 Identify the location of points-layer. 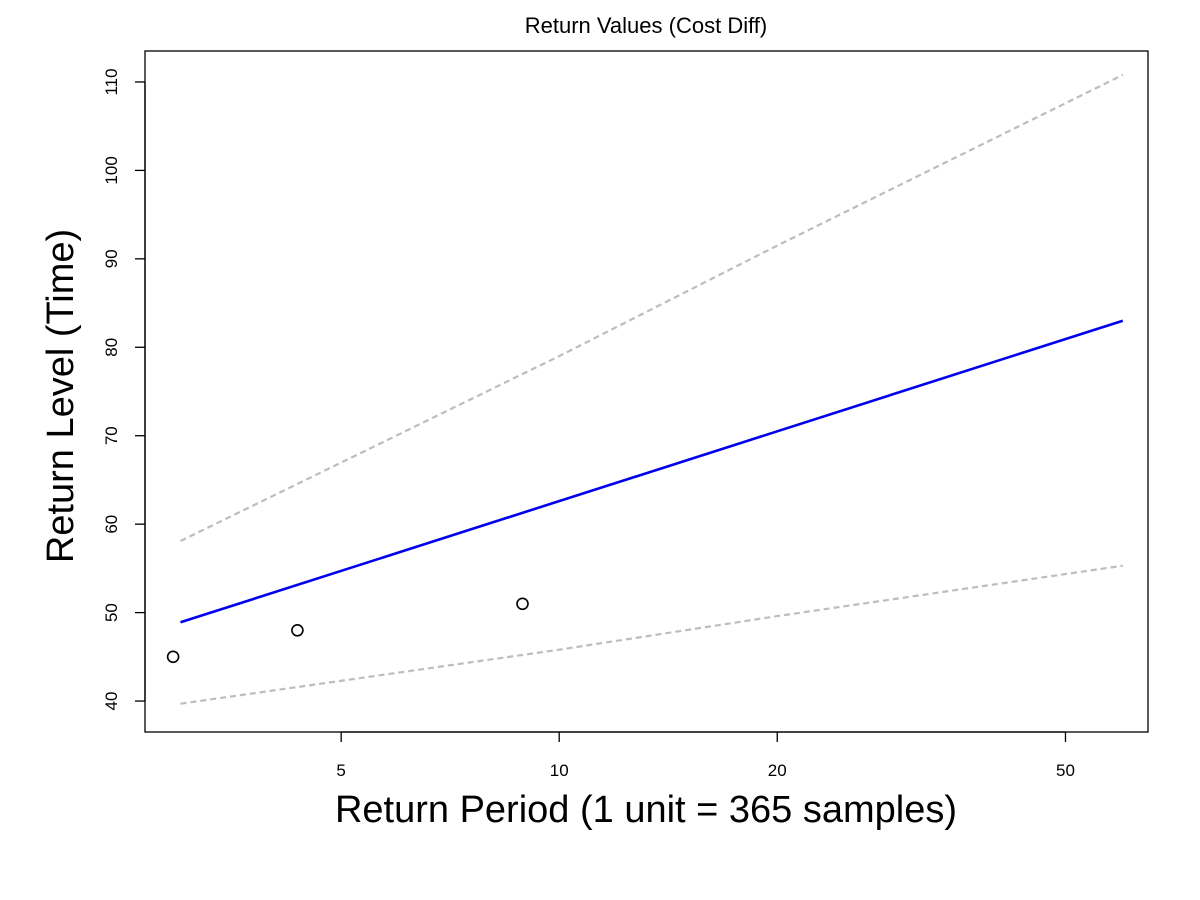
(347, 630).